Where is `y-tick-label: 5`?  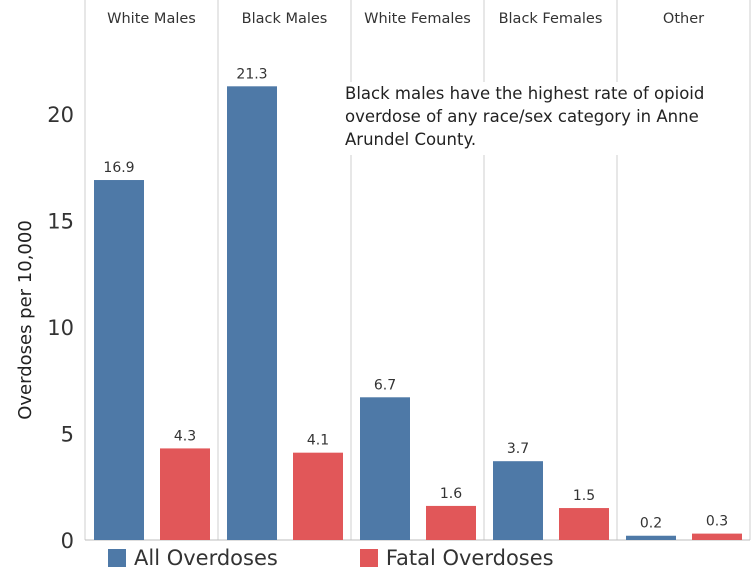
y-tick-label: 5 is located at coordinates (67, 435).